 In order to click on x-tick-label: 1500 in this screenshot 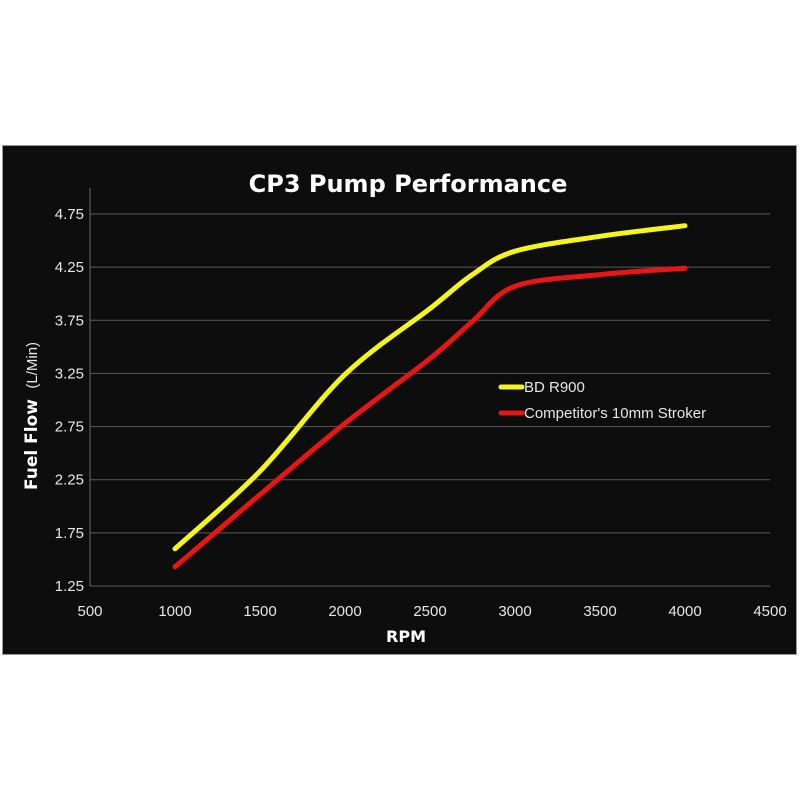, I will do `click(259, 611)`.